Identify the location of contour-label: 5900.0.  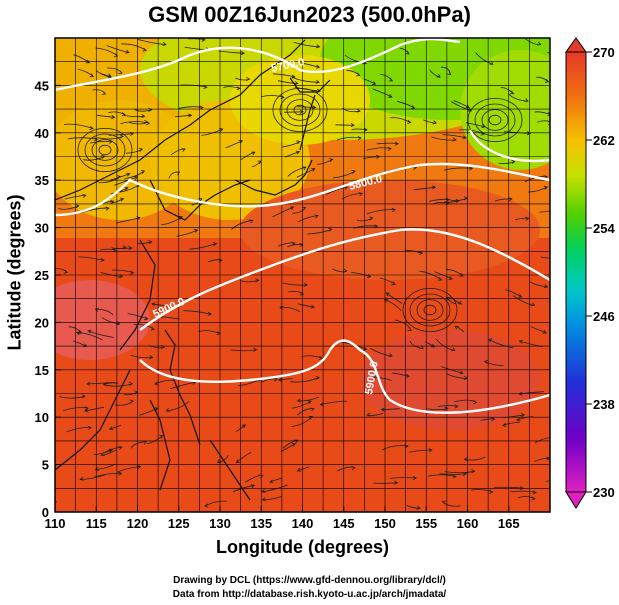
(372, 377).